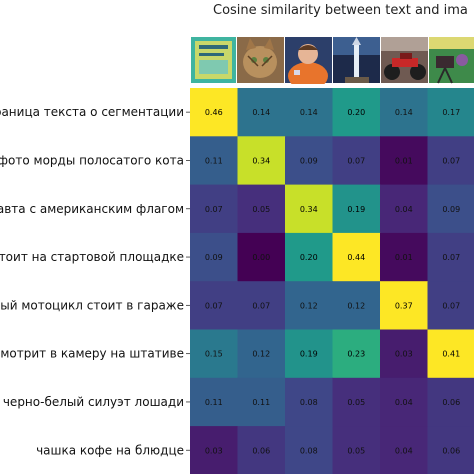  Describe the element at coordinates (92, 160) in the screenshot. I see `row-label: фото морды полосатого кота` at that location.